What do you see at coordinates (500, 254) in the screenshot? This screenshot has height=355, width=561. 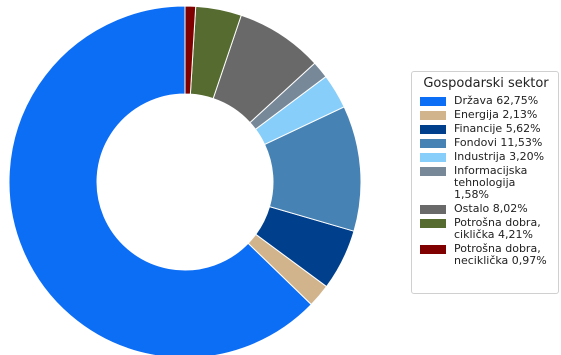 I see `legend-label: Potrošna dobra, neciklička 0,97%` at bounding box center [500, 254].